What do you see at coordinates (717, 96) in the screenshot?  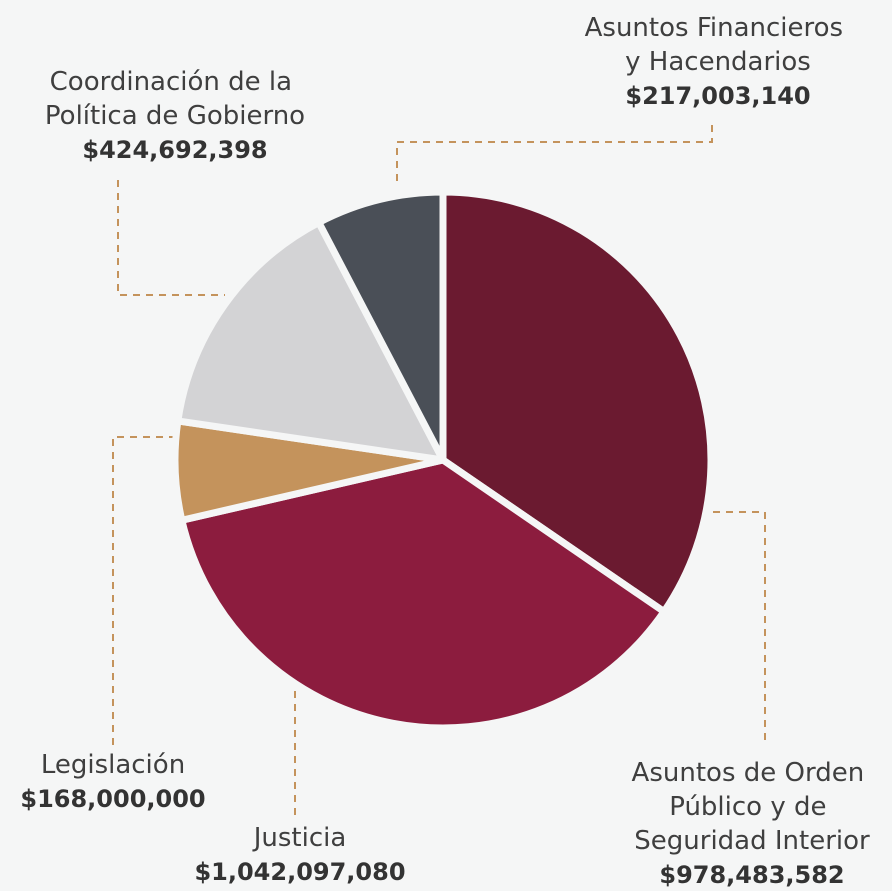 I see `value-label: $217,003,140` at bounding box center [717, 96].